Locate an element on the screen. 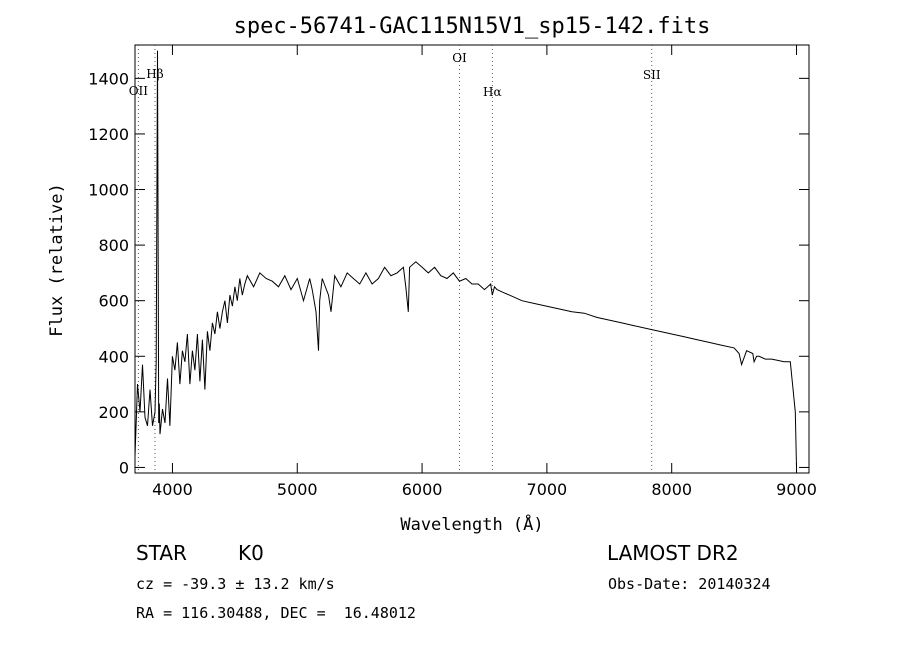 The width and height of the screenshot is (900, 650). marker-label: OII is located at coordinates (139, 91).